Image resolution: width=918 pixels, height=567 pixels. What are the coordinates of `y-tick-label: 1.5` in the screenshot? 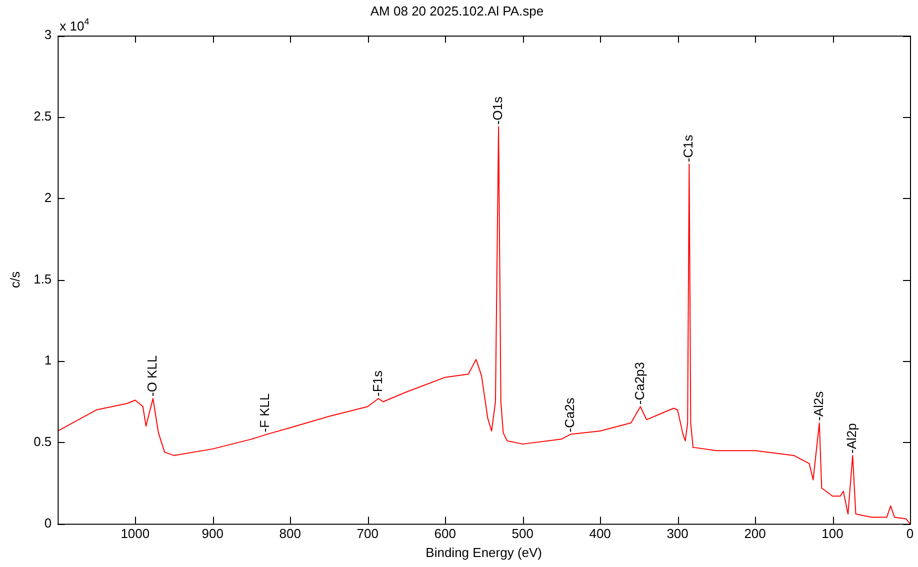 It's located at (43, 278).